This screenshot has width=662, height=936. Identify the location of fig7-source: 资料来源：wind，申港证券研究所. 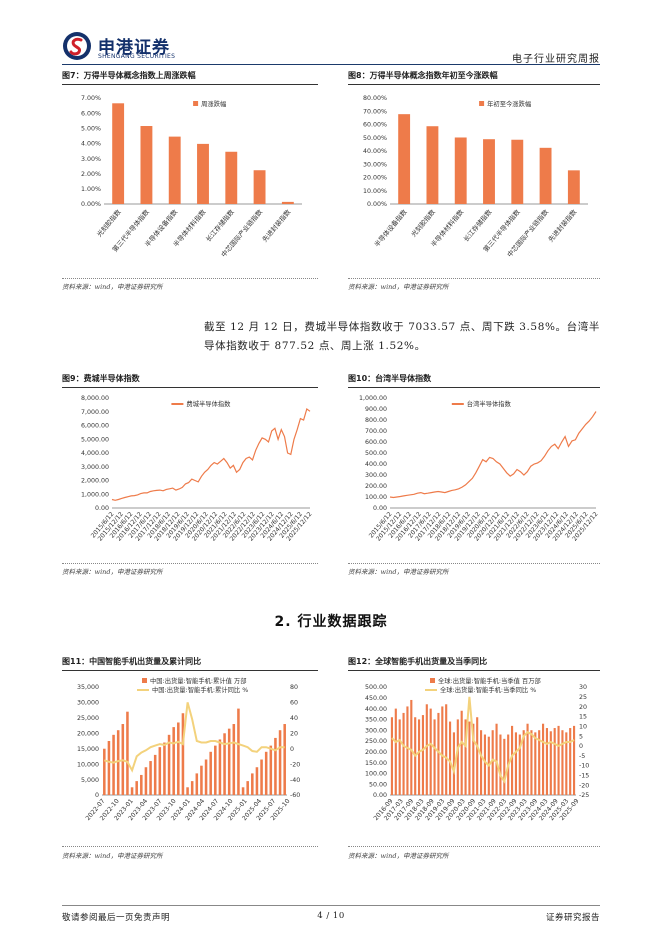
(112, 287).